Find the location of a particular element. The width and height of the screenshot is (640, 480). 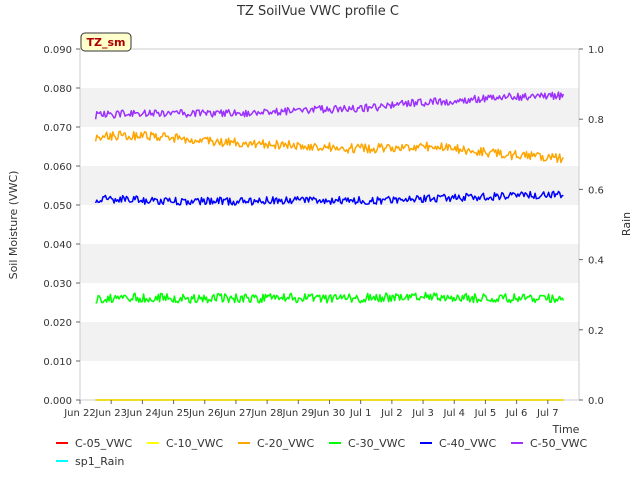

series-line-c-20-vwc is located at coordinates (329, 147).